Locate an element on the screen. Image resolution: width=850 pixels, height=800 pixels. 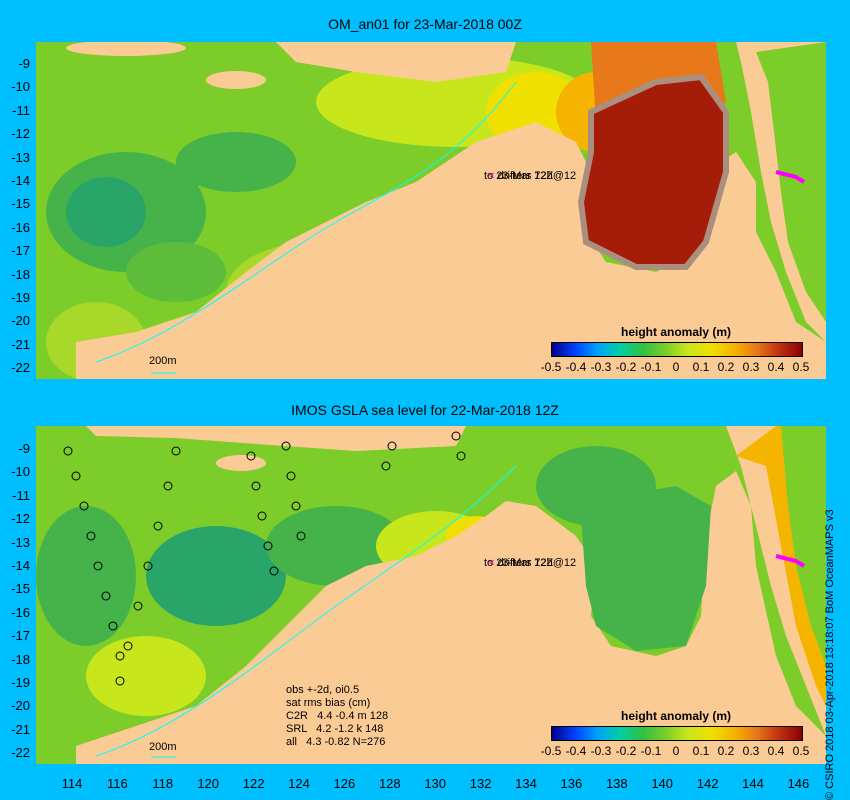
longitude-tick-label: 140 is located at coordinates (662, 783).